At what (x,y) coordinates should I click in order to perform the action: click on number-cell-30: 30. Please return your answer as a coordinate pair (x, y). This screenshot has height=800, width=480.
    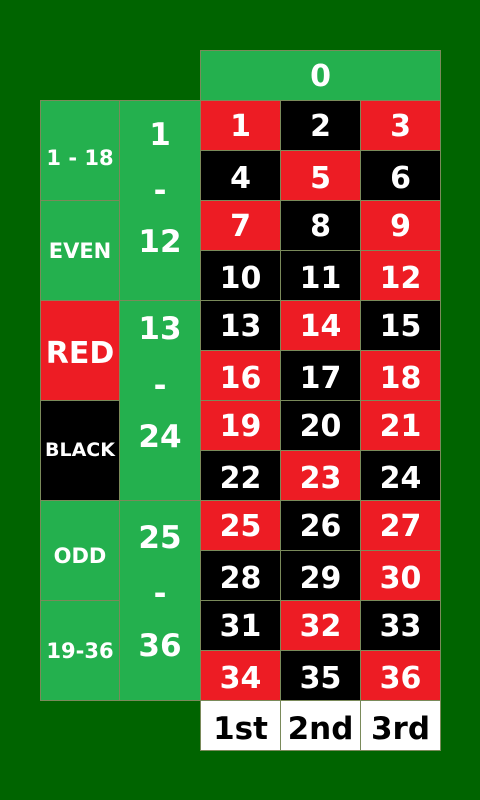
    Looking at the image, I should click on (400, 575).